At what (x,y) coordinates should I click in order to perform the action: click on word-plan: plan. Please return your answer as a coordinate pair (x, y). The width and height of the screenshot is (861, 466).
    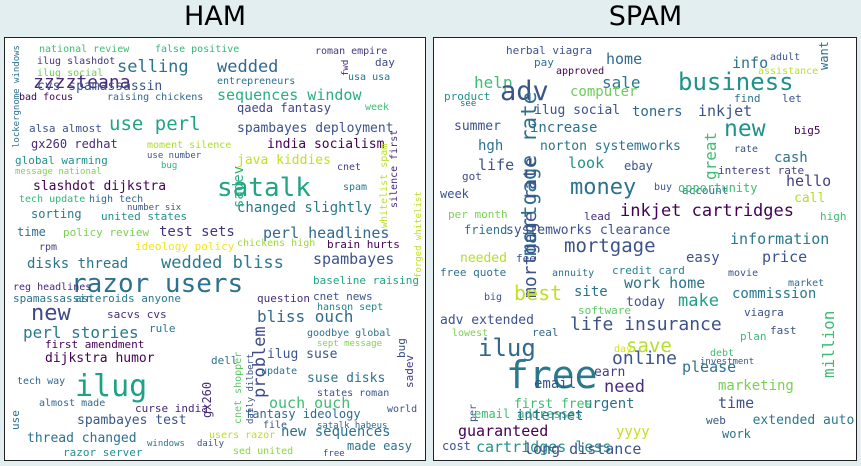
    Looking at the image, I should click on (753, 336).